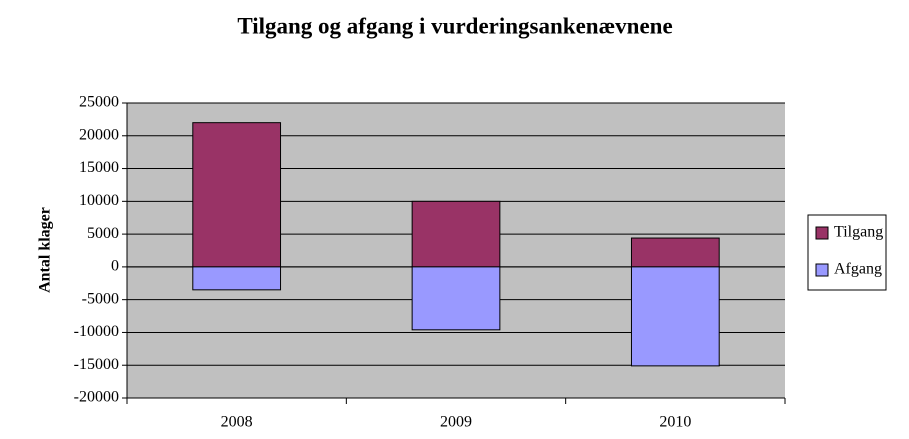 This screenshot has width=909, height=439. Describe the element at coordinates (237, 422) in the screenshot. I see `x-tick-label: 2008` at that location.